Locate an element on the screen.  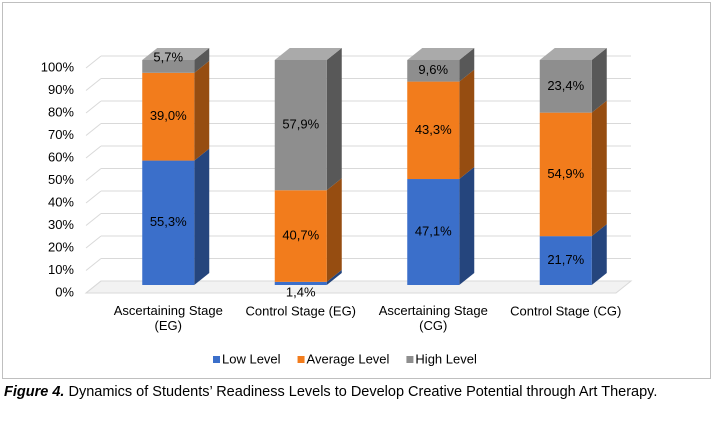
y-tick-label: 80% is located at coordinates (61, 111).